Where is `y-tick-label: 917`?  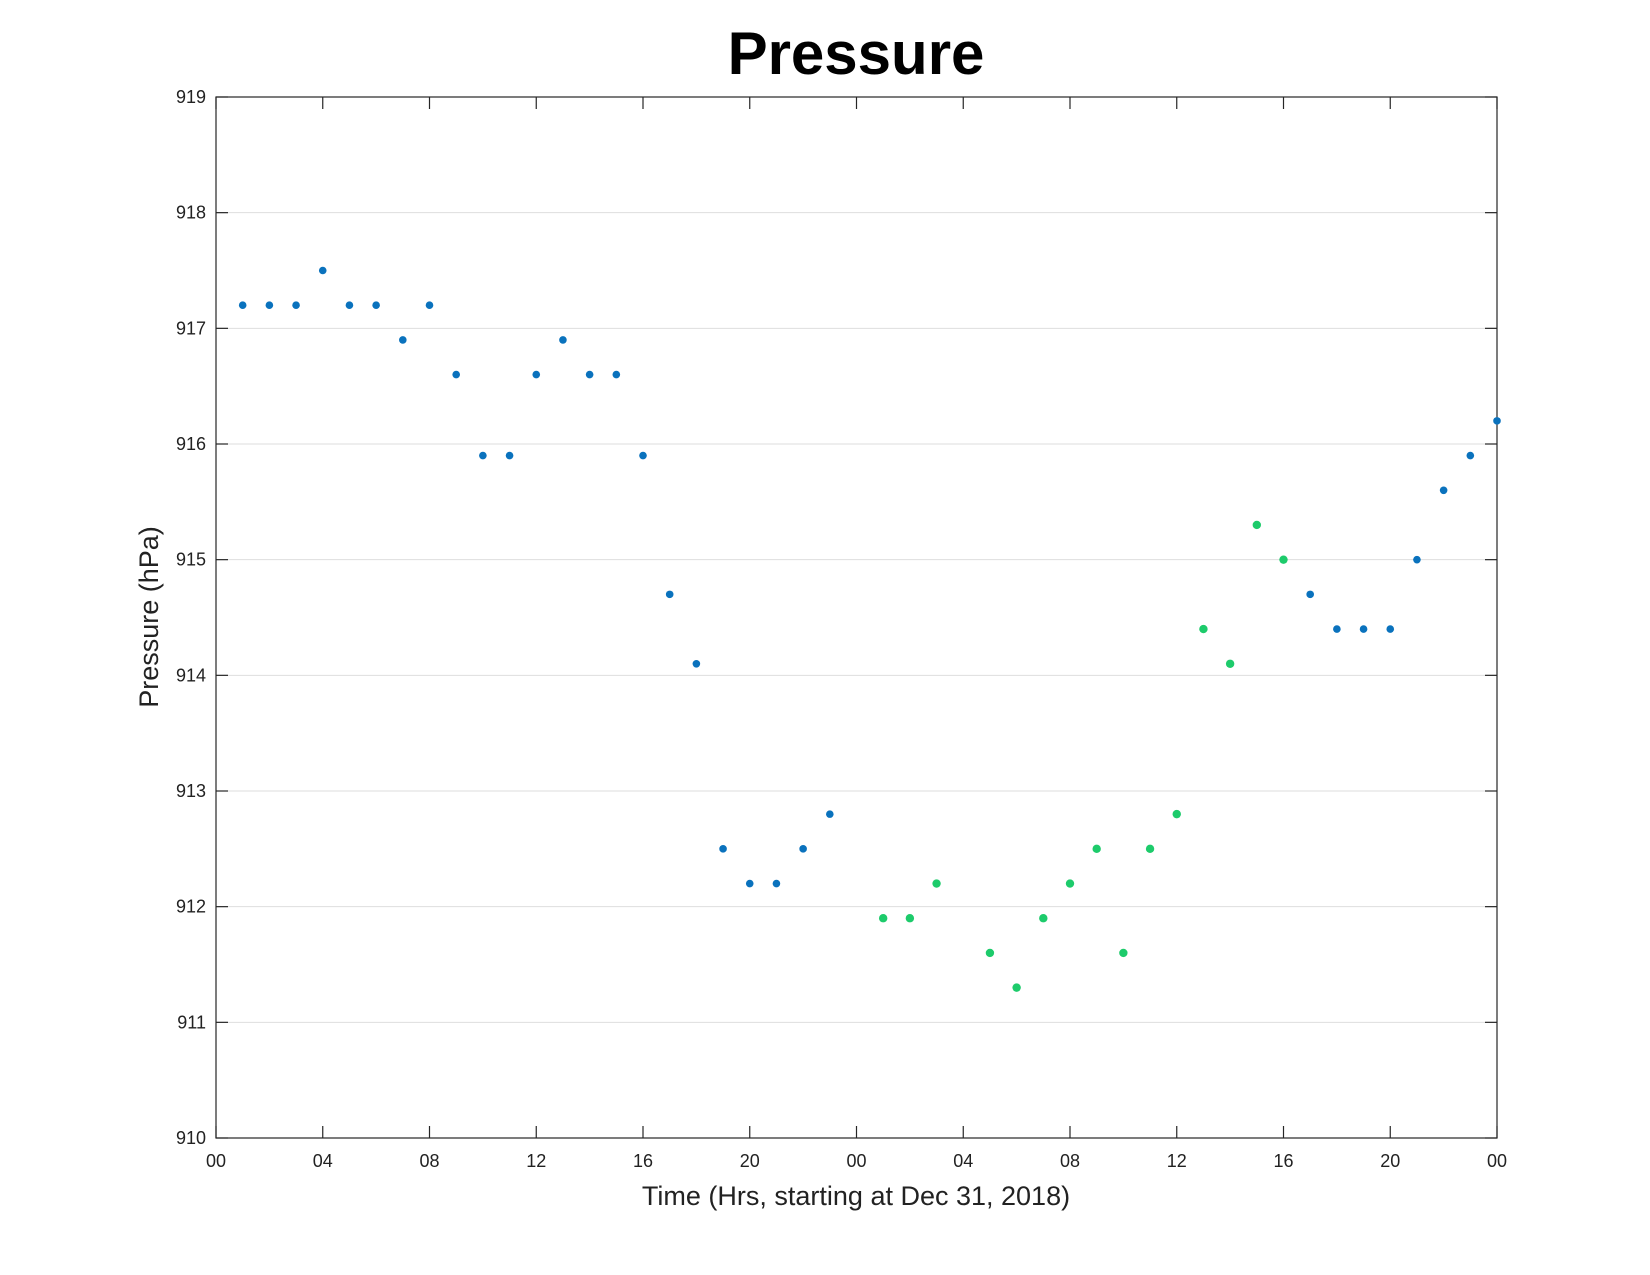 y-tick-label: 917 is located at coordinates (191, 328).